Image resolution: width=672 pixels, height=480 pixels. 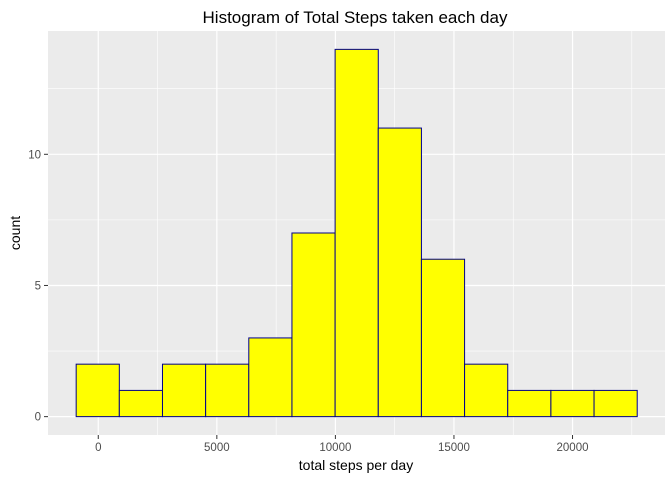 I want to click on x-axis-ticks: 0 5000 10000 15000 20000, so click(x=342, y=444).